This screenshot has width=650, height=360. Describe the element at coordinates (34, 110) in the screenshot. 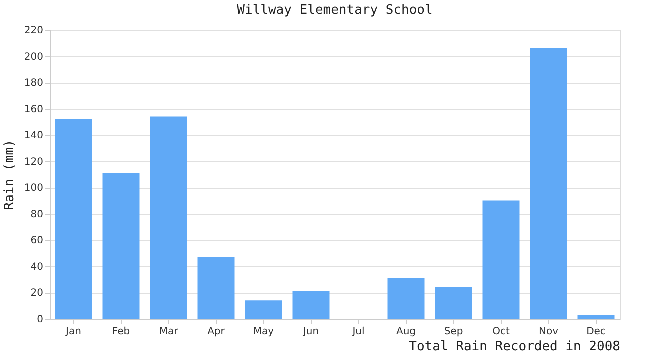

I see `y-tick-label: 160` at that location.